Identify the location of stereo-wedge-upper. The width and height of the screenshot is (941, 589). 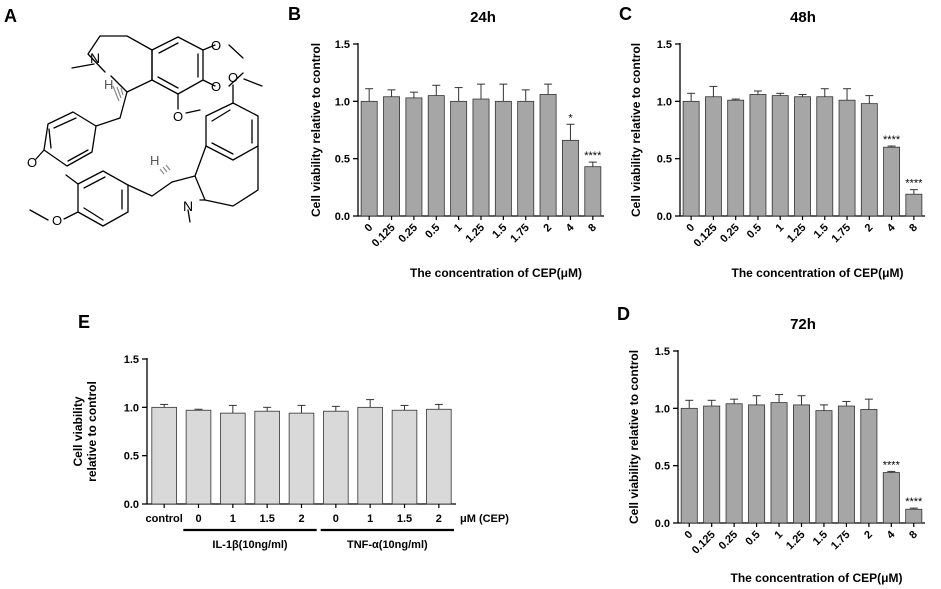
(118, 93).